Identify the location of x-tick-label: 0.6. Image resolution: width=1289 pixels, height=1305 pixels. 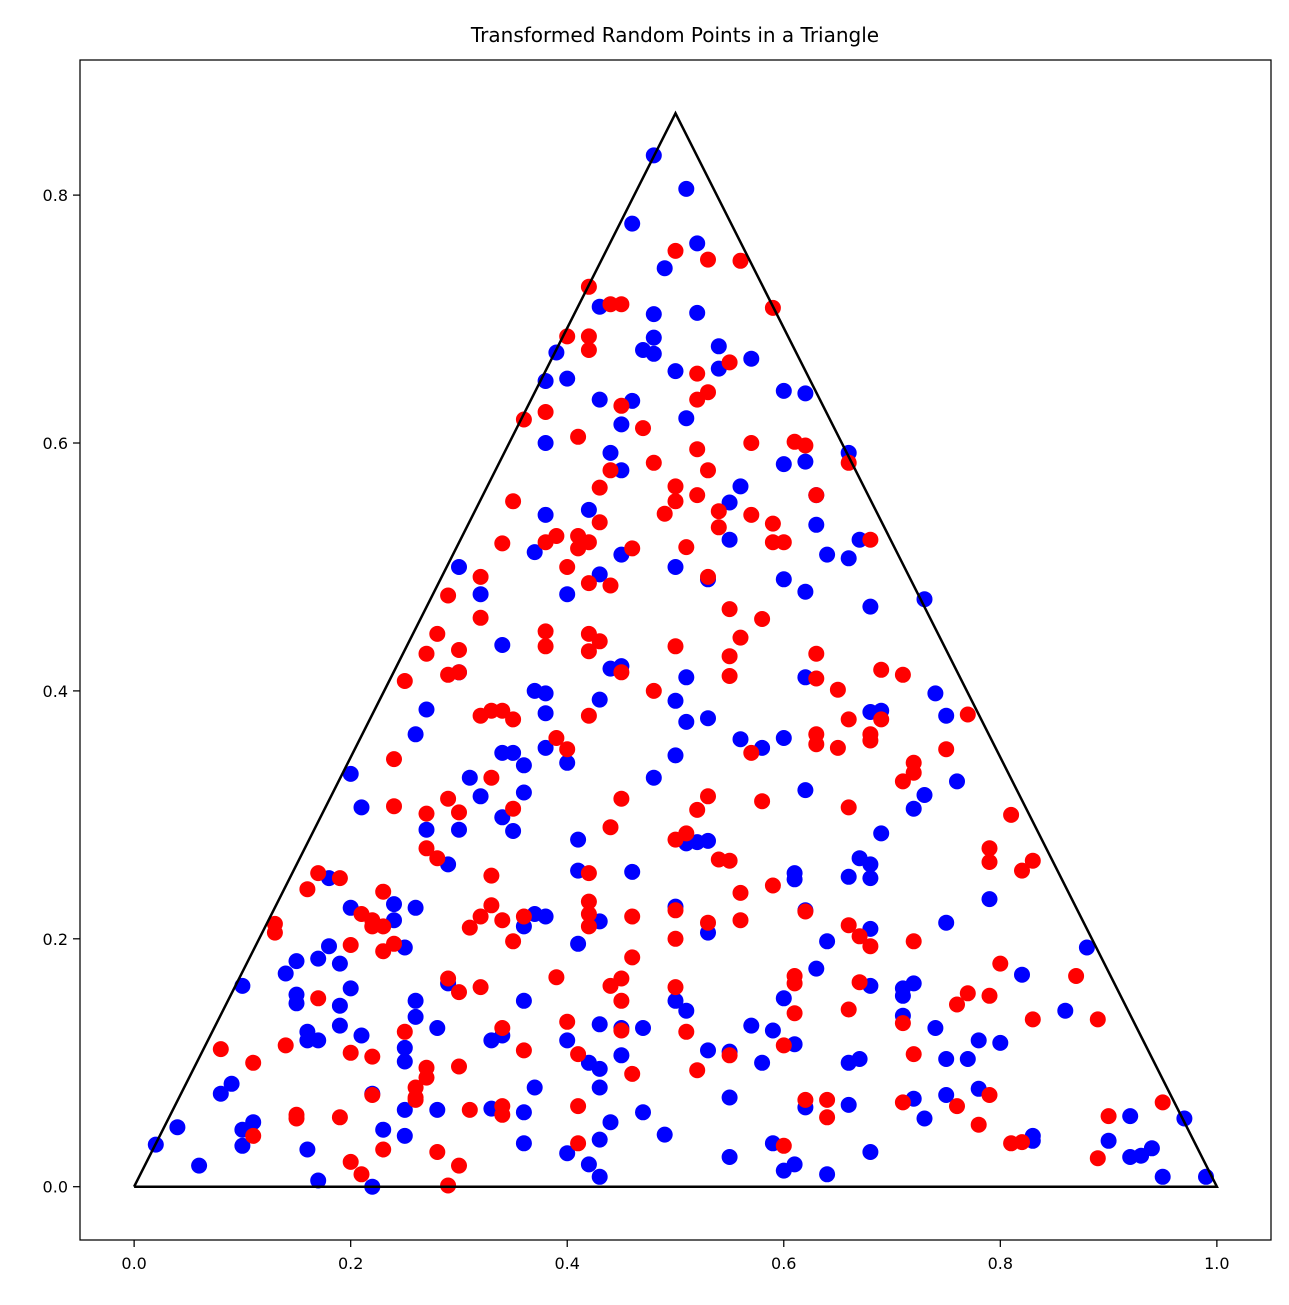
(783, 1263).